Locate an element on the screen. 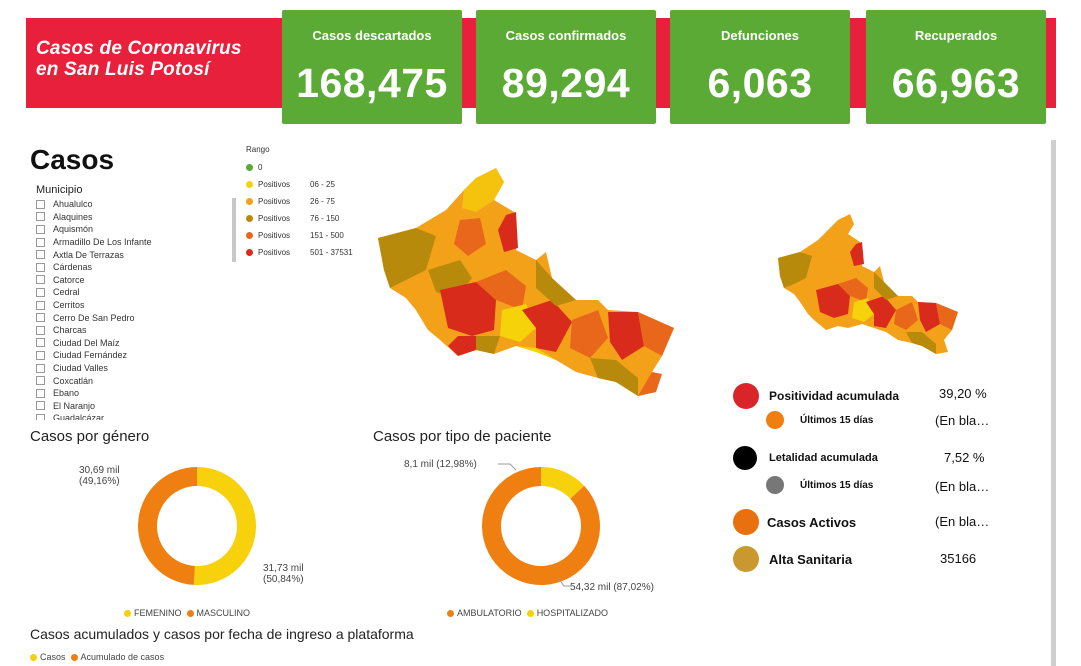 This screenshot has width=1081, height=666. donut-paciente is located at coordinates (541, 526).